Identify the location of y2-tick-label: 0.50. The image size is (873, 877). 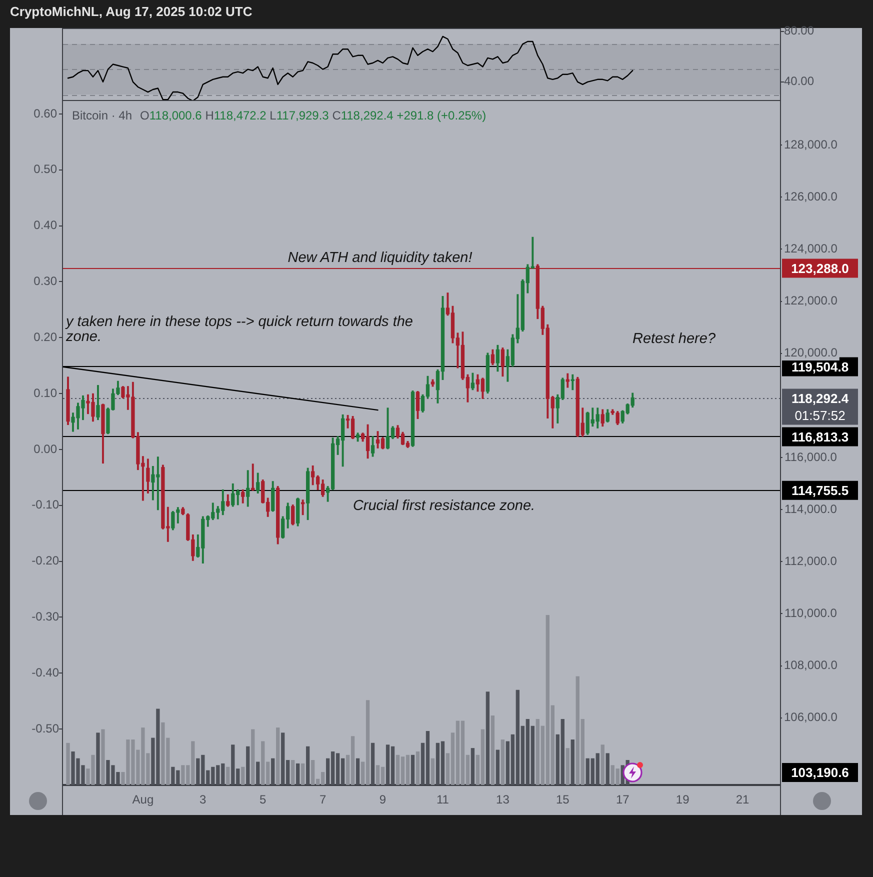
(46, 169).